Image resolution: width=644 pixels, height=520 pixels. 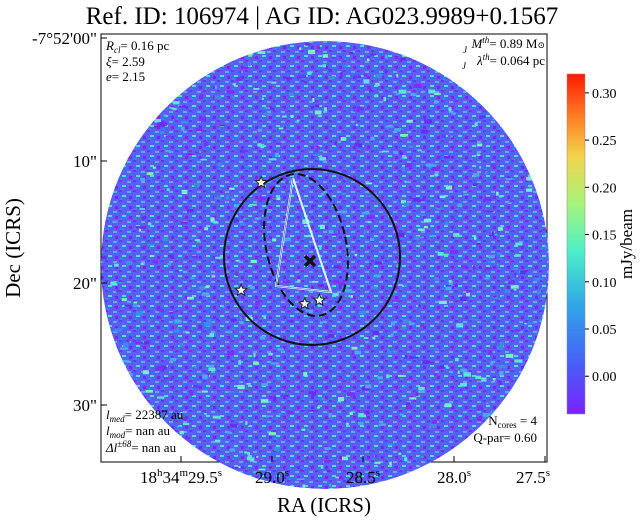 I want to click on fit-ellipse, so click(x=306, y=245).